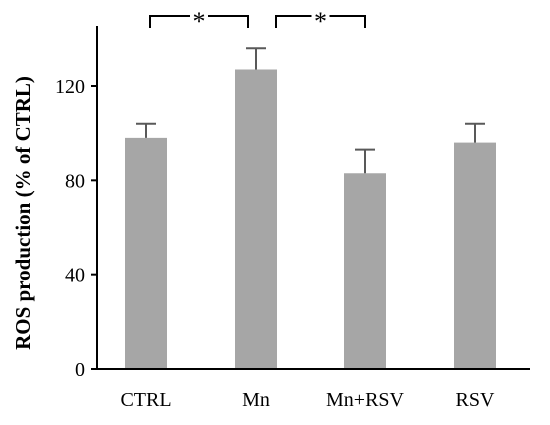  What do you see at coordinates (76, 228) in the screenshot?
I see `y-ticks-layer: 0 40 80 120` at bounding box center [76, 228].